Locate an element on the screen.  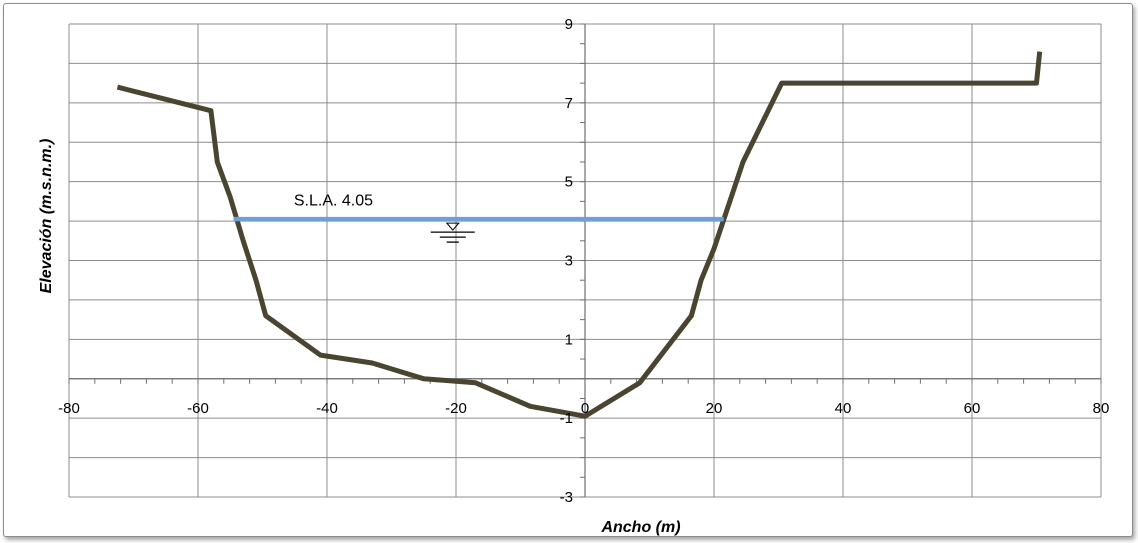
x-tick-label: -60 is located at coordinates (198, 408).